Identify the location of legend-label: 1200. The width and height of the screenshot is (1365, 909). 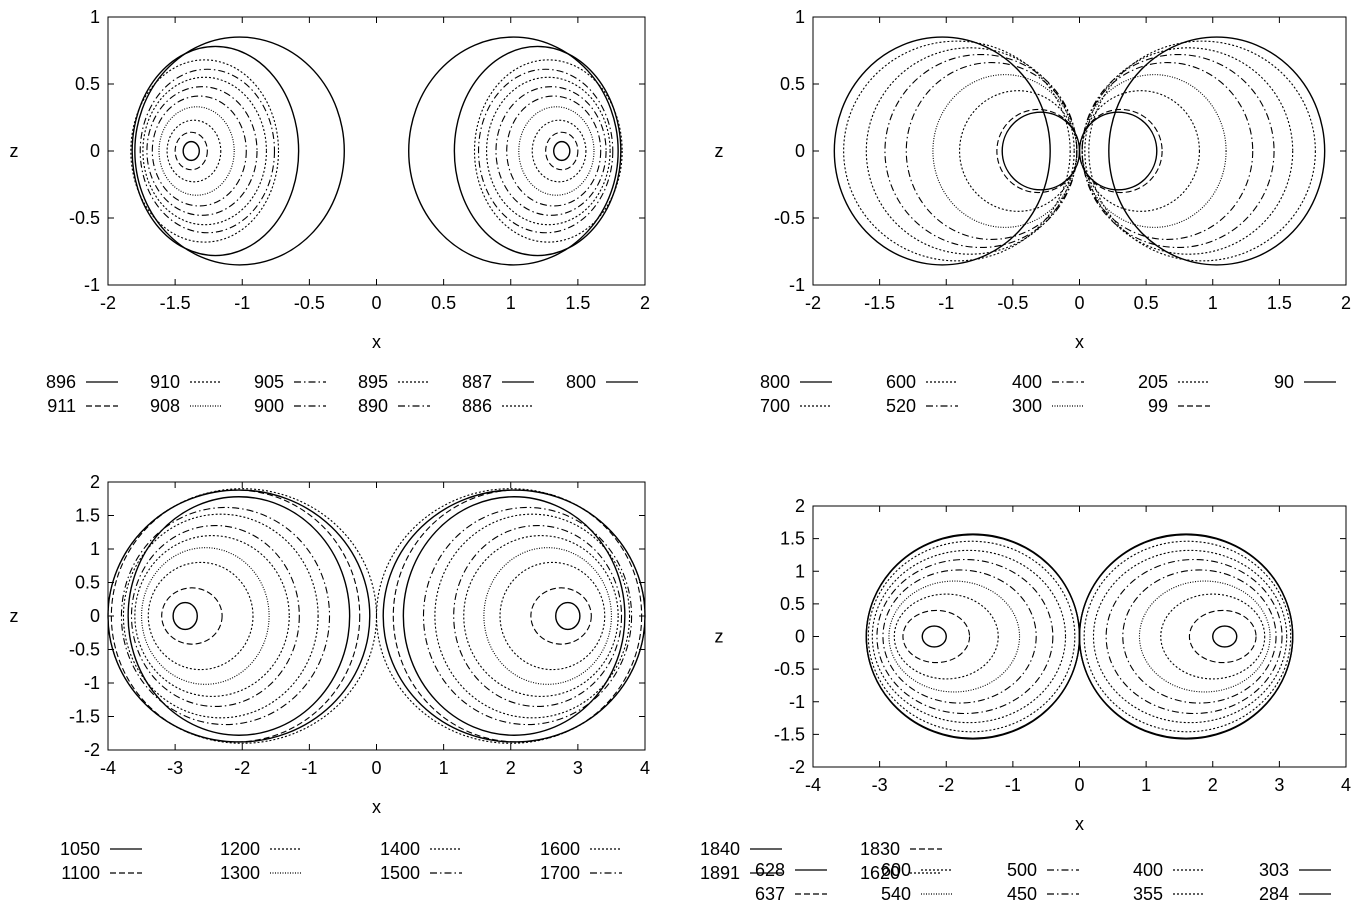
(240, 849).